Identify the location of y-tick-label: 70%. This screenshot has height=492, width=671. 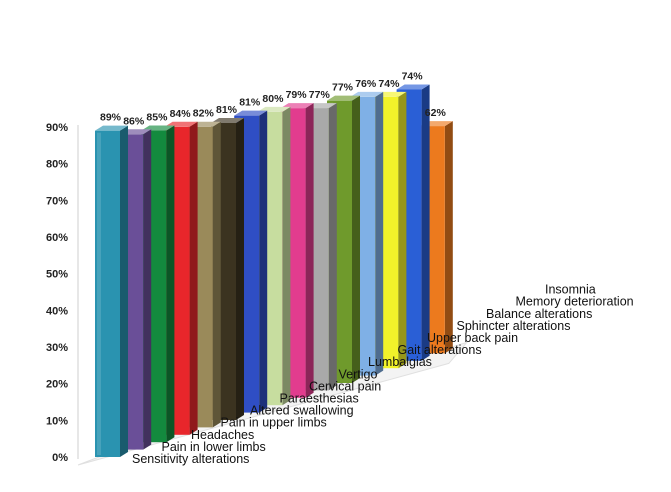
(57, 201).